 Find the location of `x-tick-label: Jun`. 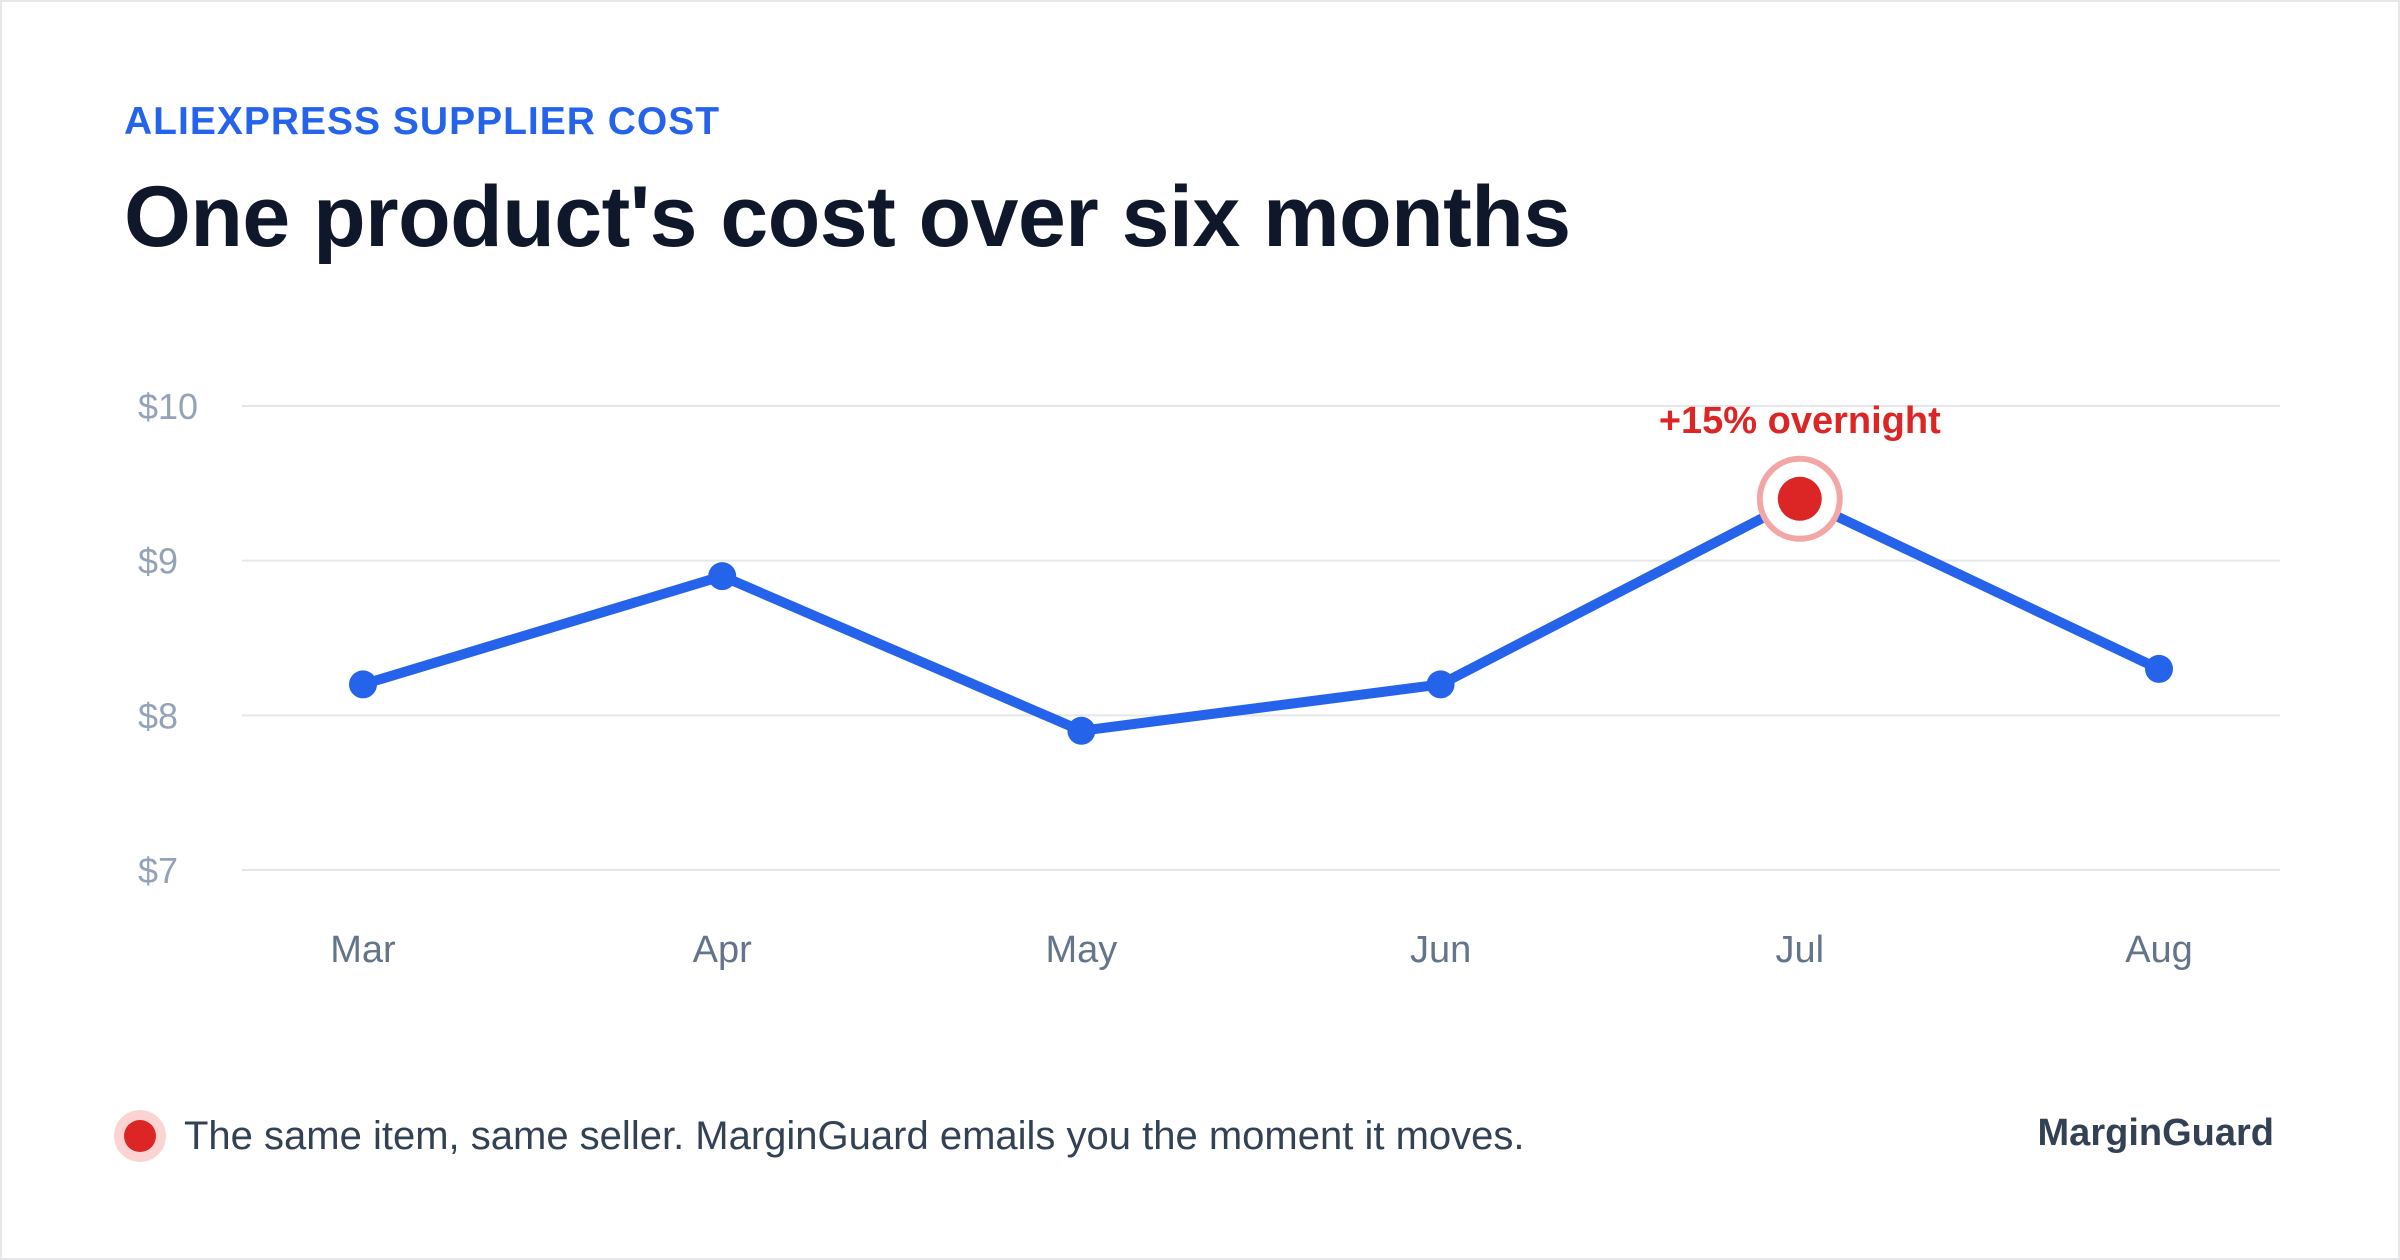

x-tick-label: Jun is located at coordinates (1440, 950).